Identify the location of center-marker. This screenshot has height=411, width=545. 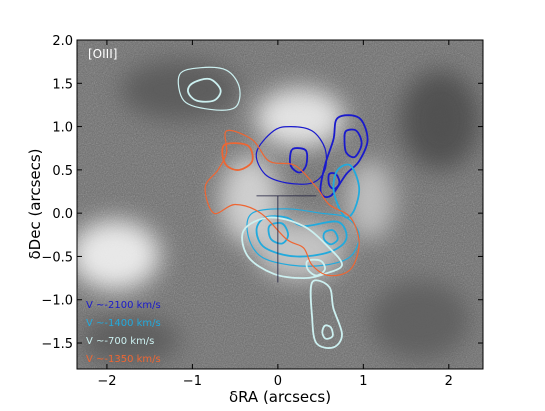
(286, 239).